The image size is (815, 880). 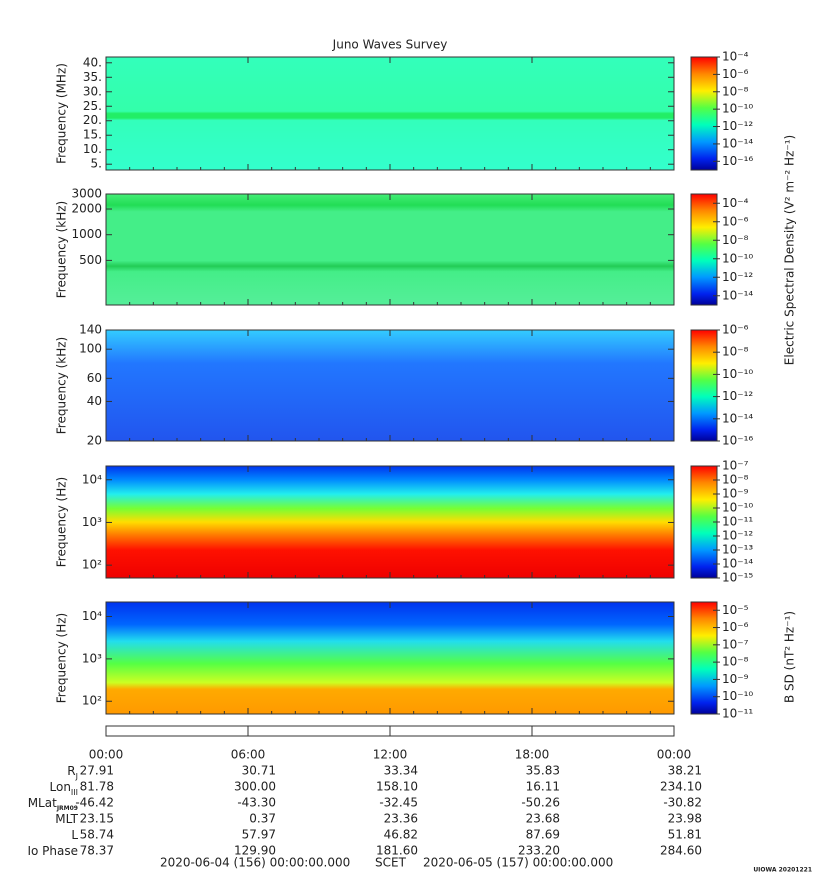 What do you see at coordinates (790, 657) in the screenshot?
I see `b-colorbar-label: B SD (nT² Hz⁻¹)` at bounding box center [790, 657].